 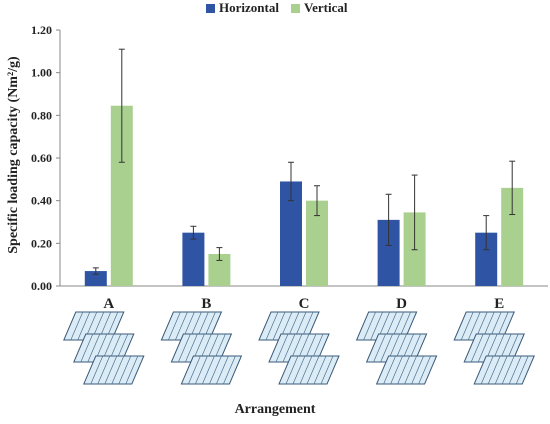 I want to click on bar-horizontal-b, so click(x=193, y=259).